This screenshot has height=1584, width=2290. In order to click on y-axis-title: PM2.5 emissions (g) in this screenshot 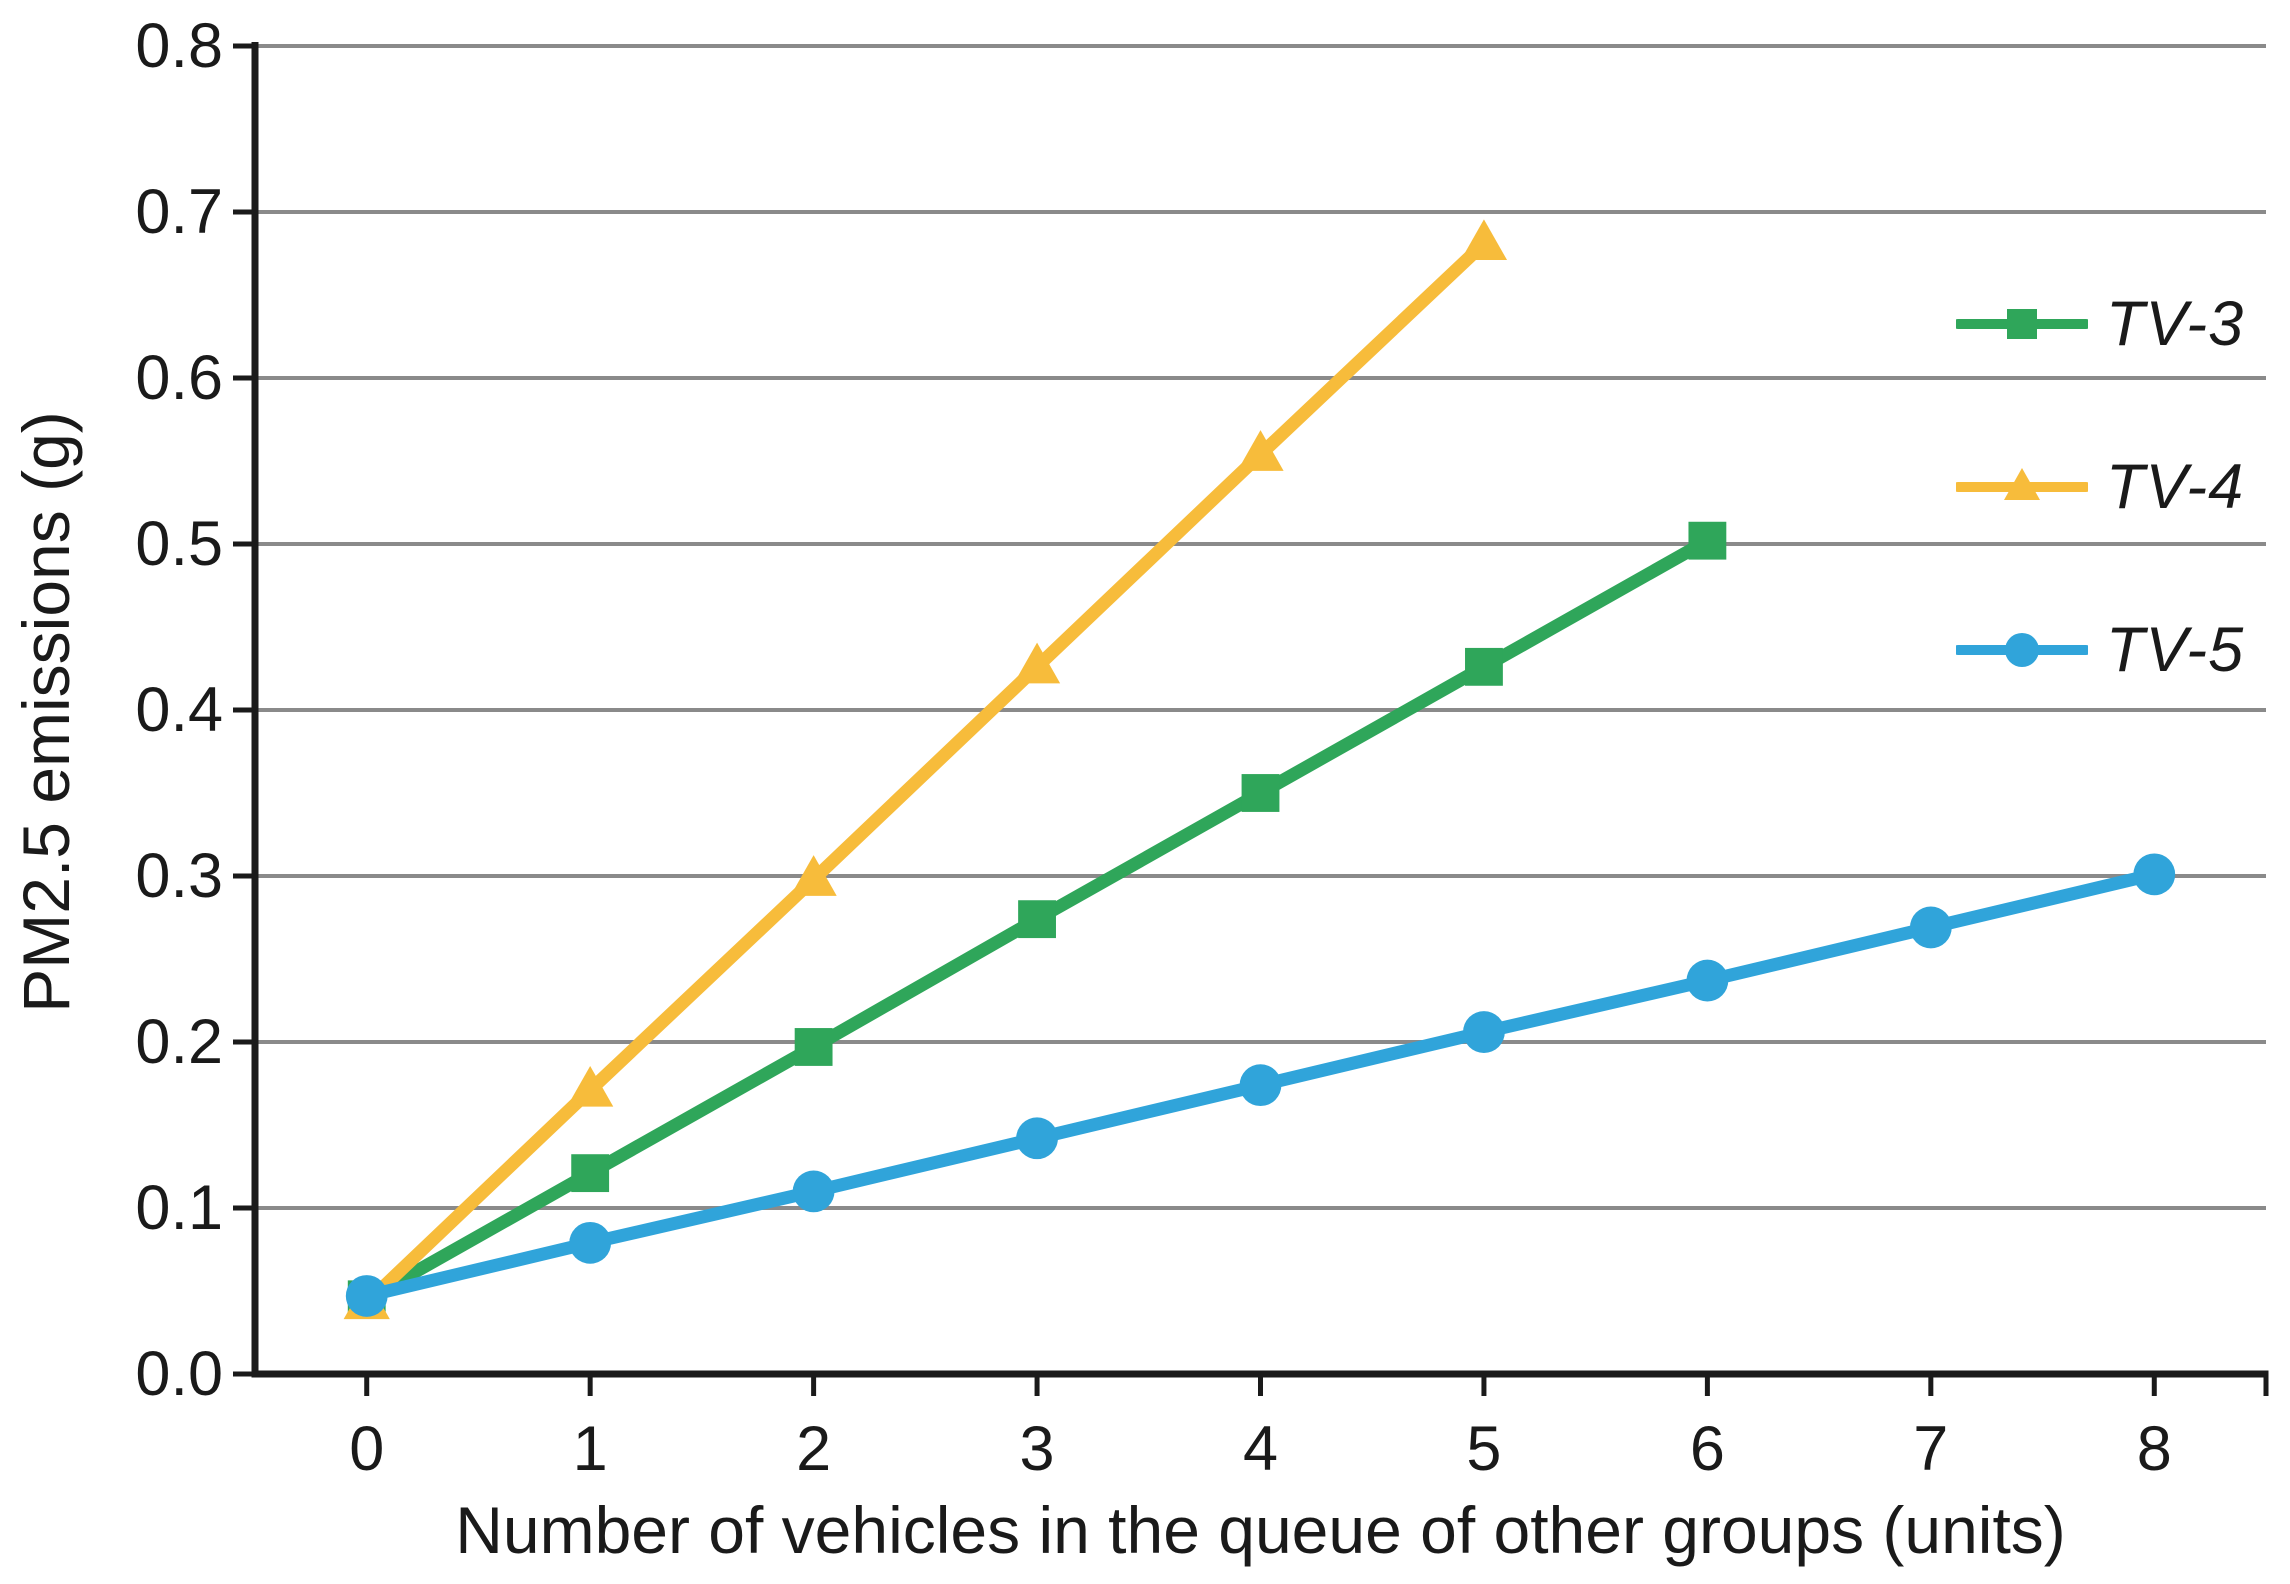, I will do `click(46, 712)`.